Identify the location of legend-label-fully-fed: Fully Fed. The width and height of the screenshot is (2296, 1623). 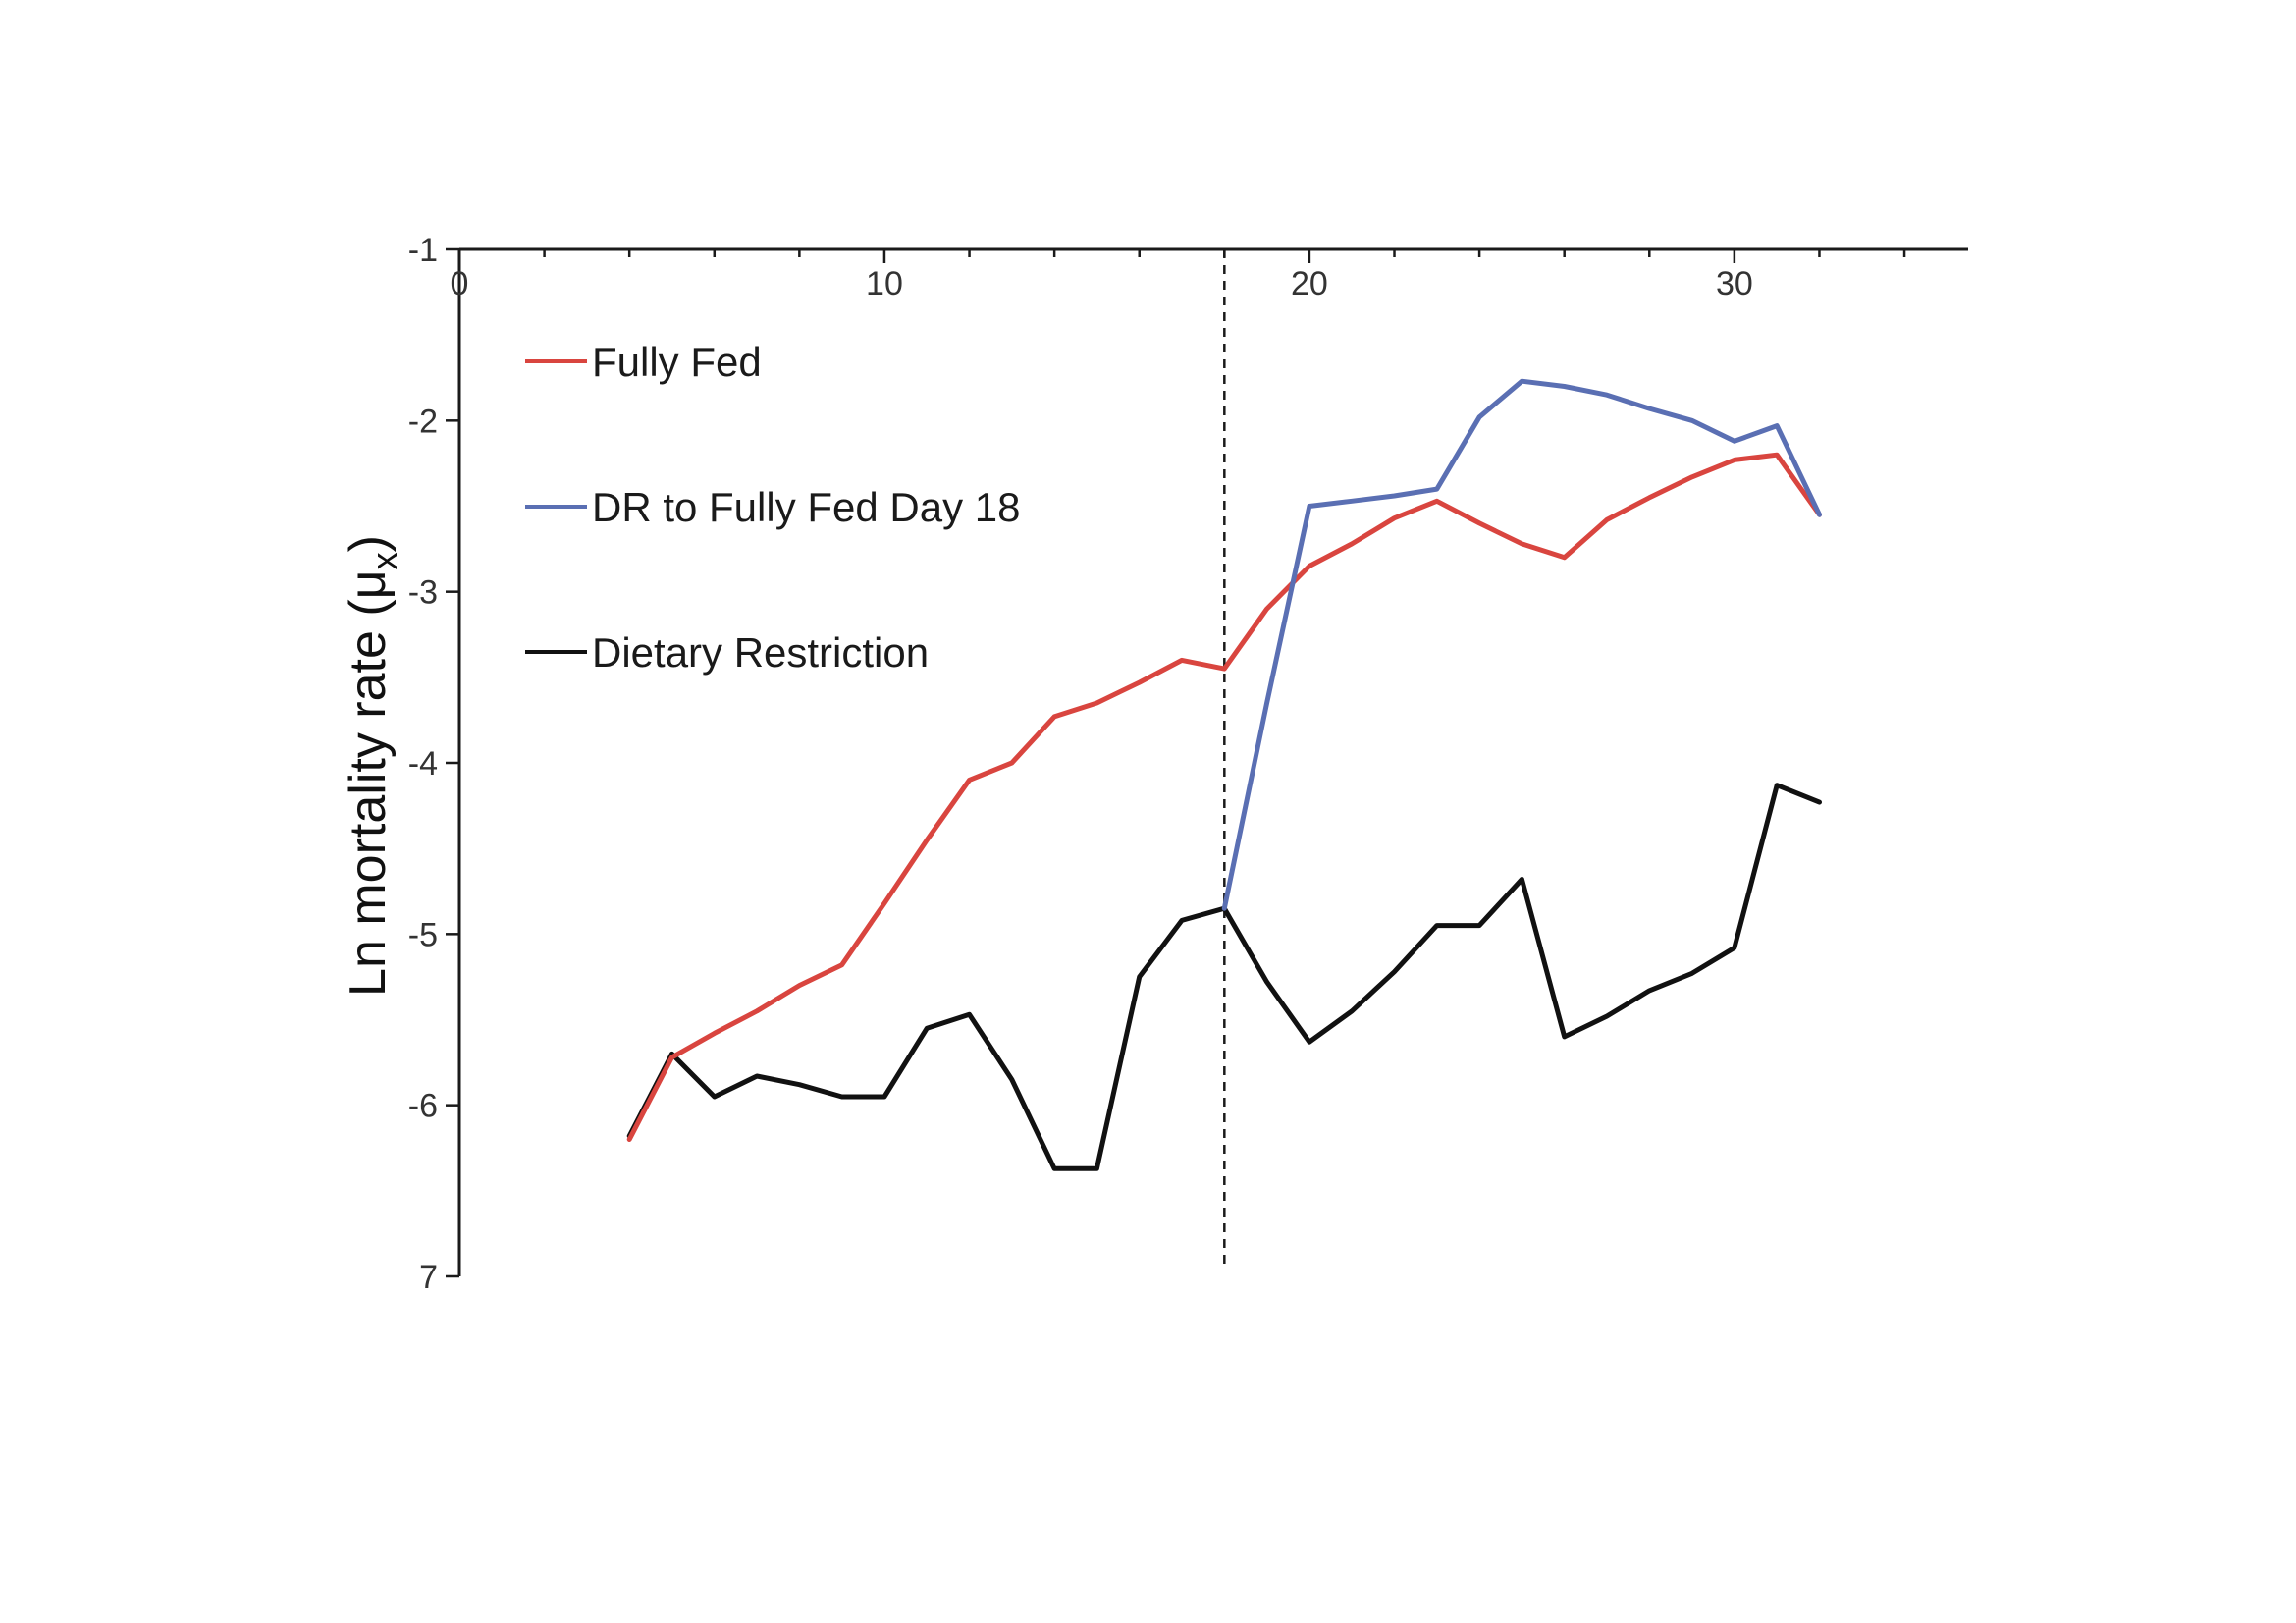
(677, 362).